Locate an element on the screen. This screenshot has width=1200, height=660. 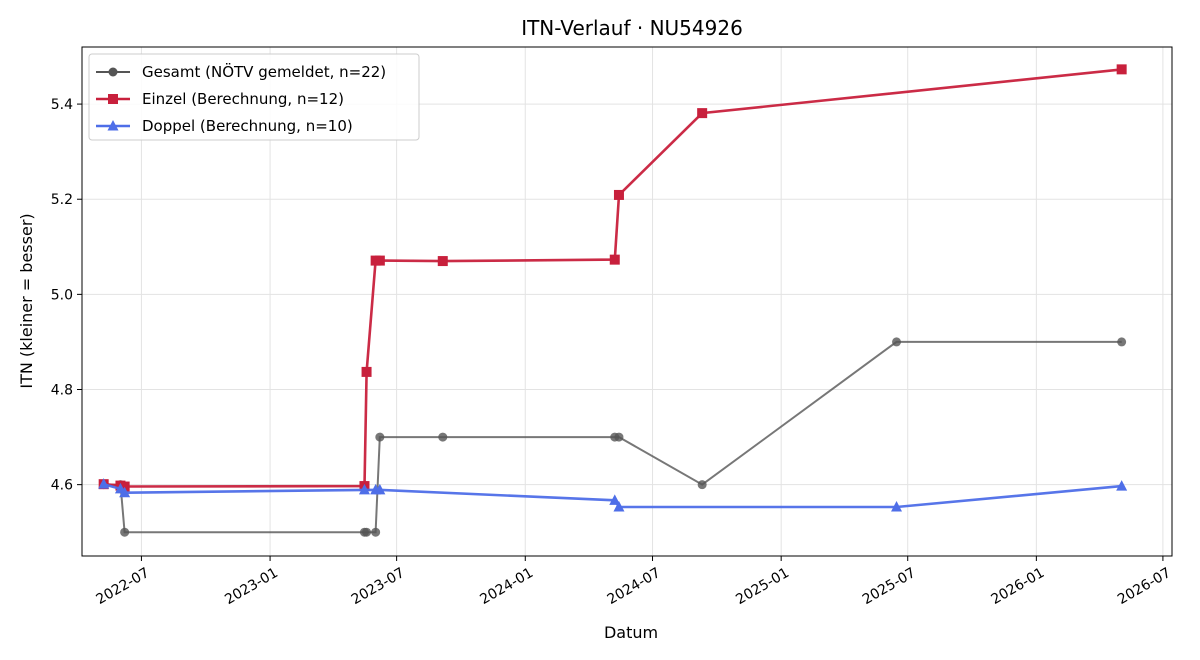
x-tick-label: 2025-07 is located at coordinates (889, 586).